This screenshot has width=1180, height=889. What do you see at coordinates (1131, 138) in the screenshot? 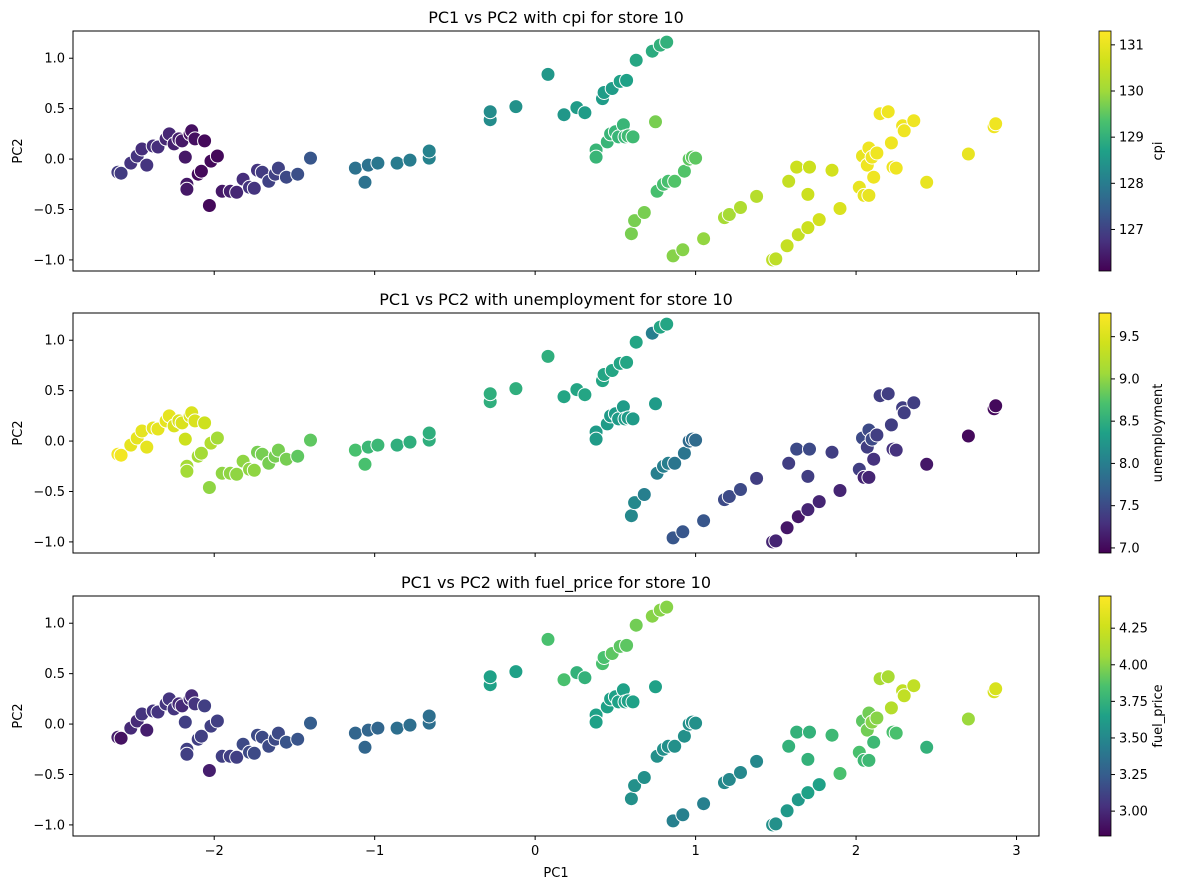
I see `colorbar-tick-label: 129` at bounding box center [1131, 138].